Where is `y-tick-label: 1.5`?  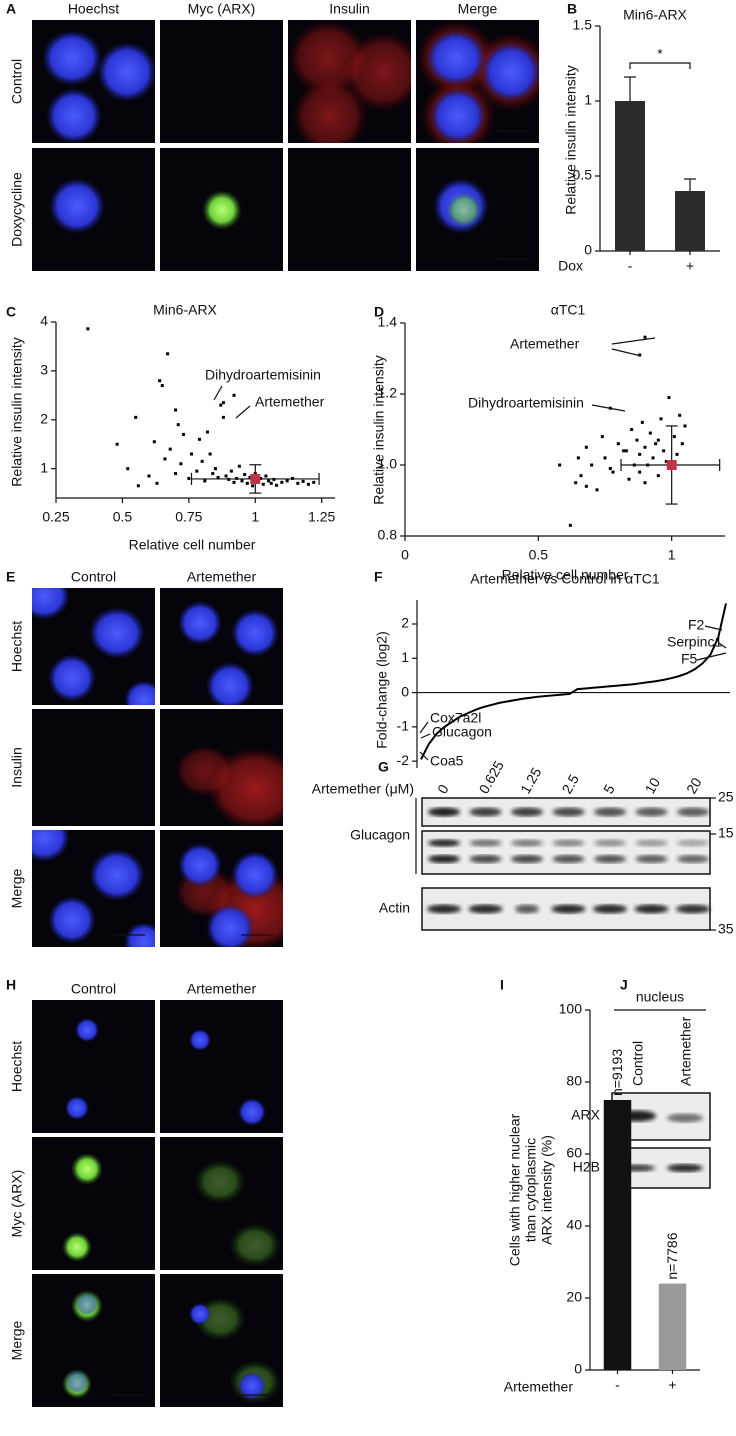
y-tick-label: 1.5 is located at coordinates (583, 25).